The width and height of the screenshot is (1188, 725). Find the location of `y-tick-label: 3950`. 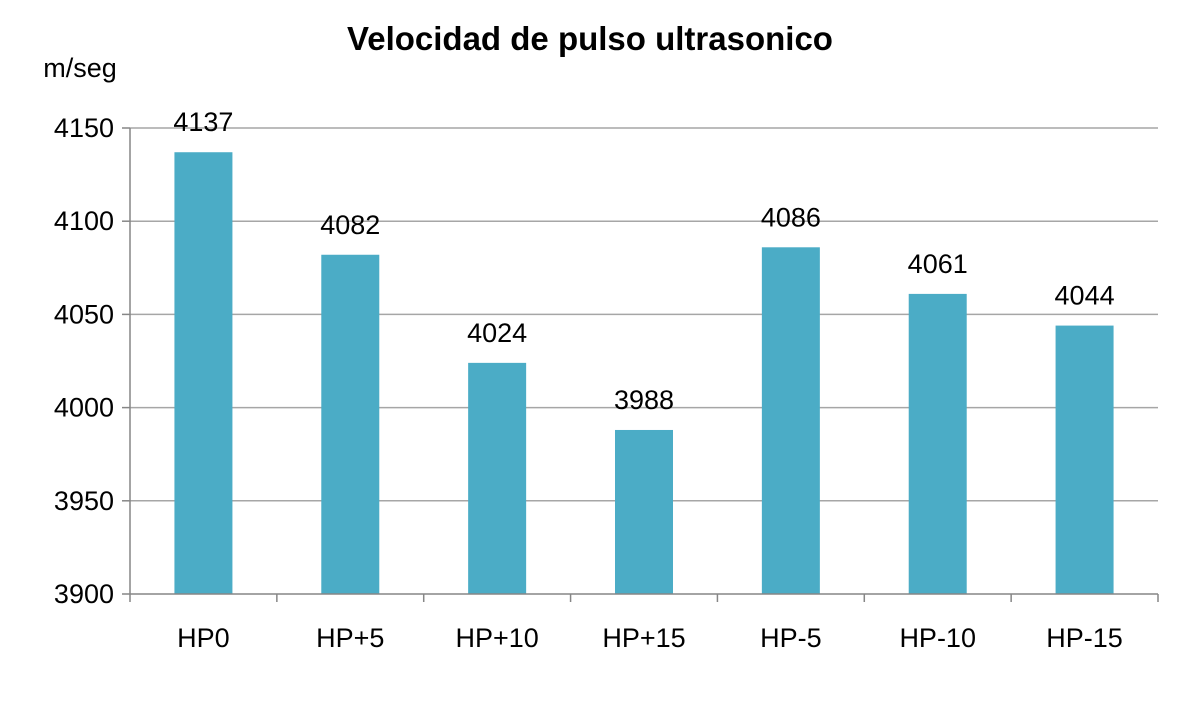

y-tick-label: 3950 is located at coordinates (84, 501).